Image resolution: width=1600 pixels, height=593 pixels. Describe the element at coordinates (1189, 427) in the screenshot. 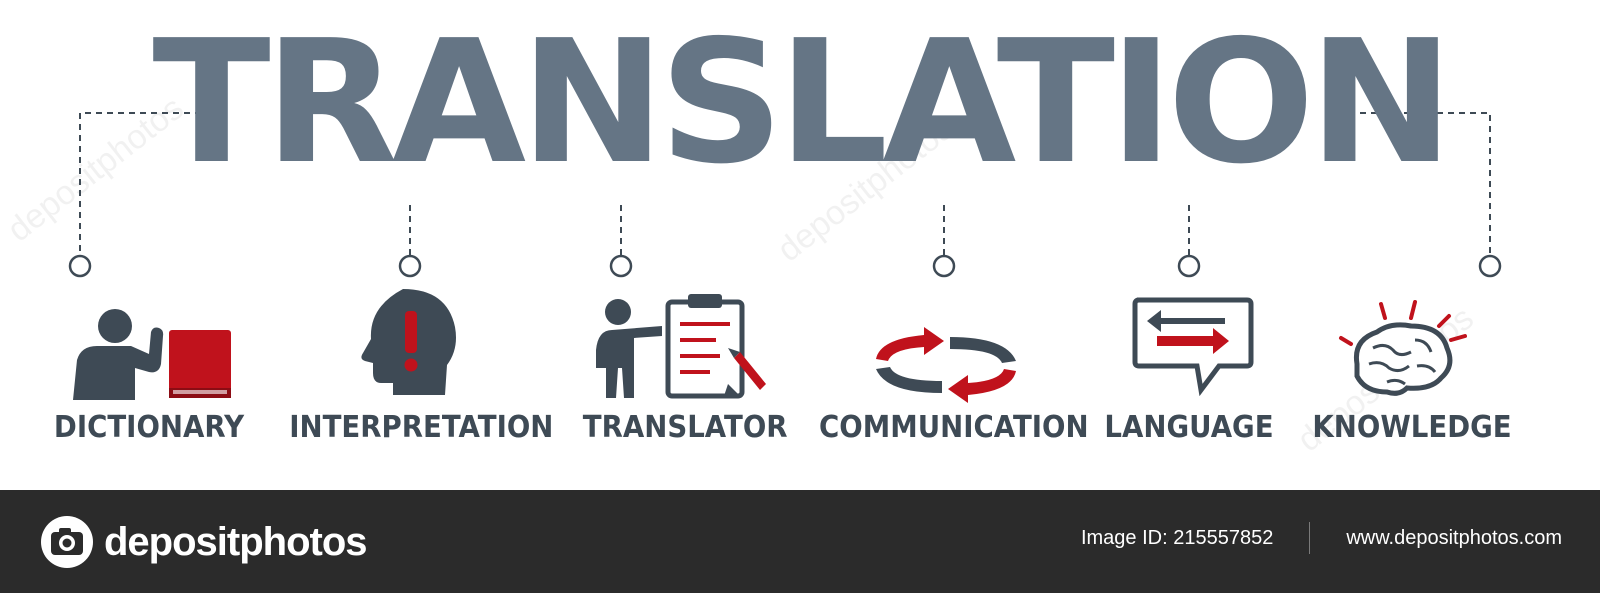

I see `label-language: LANGUAGE` at that location.